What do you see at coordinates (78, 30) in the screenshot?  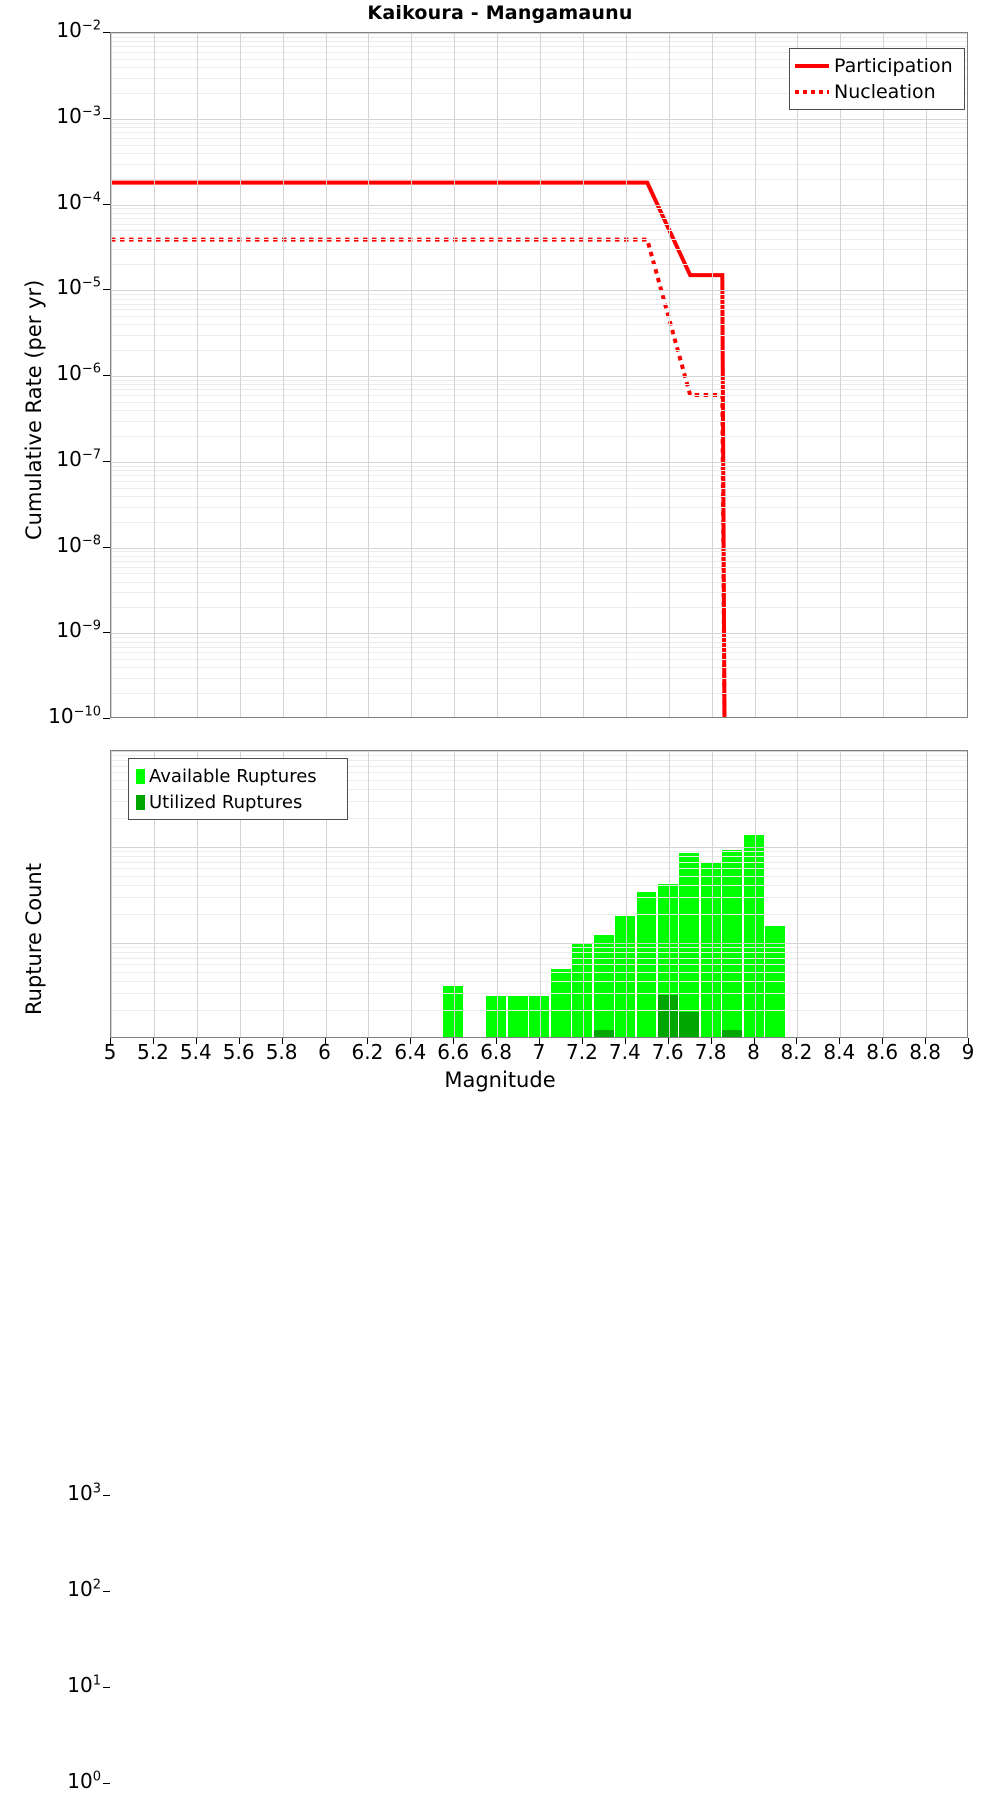 I see `y-tick-label: 10⁻²` at bounding box center [78, 30].